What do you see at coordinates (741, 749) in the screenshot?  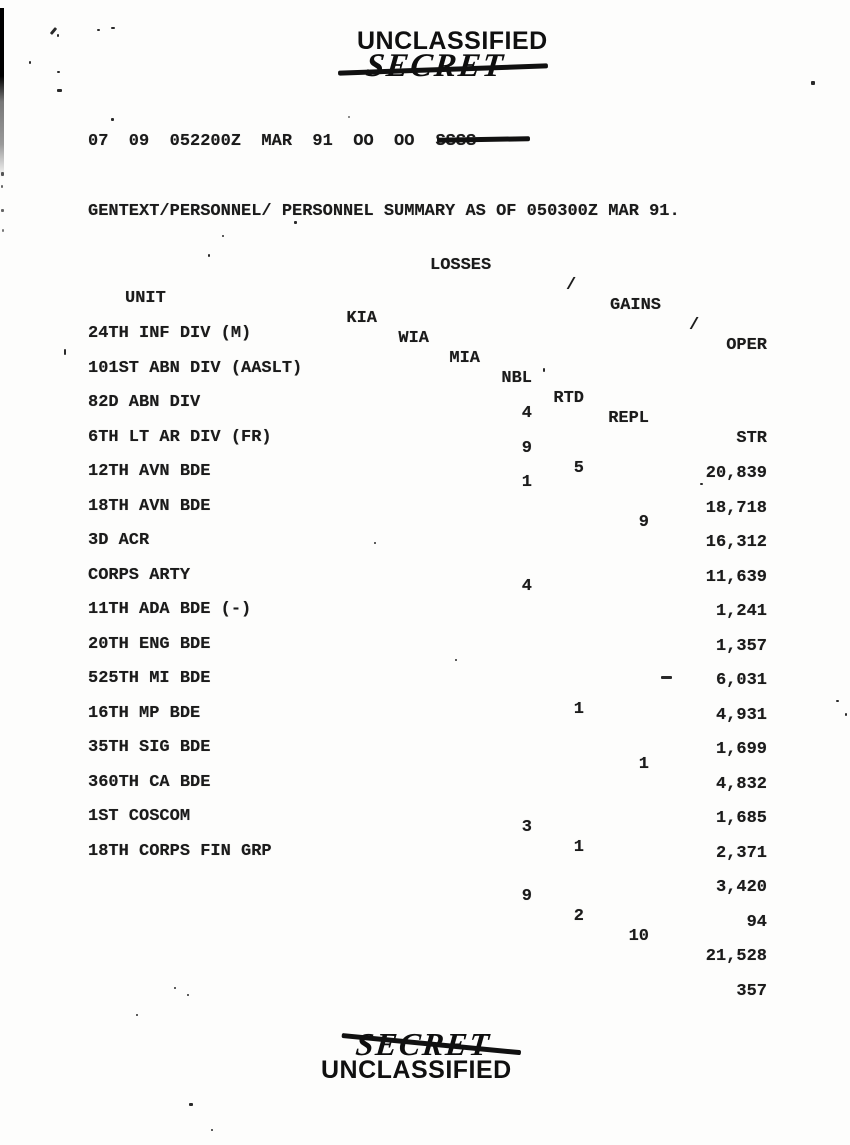 I see `cell-str: 1,699` at bounding box center [741, 749].